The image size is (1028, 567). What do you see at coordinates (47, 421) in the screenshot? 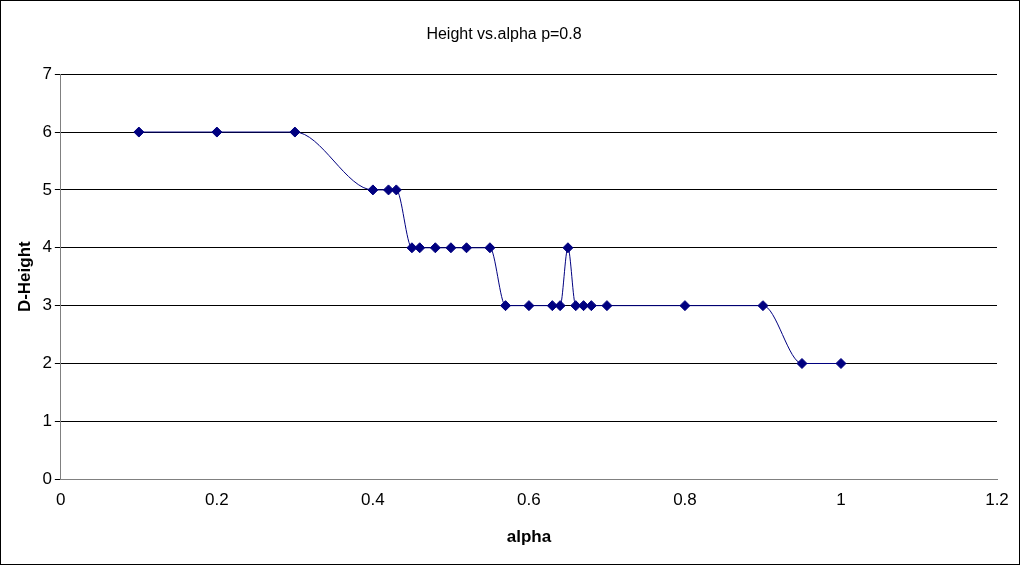
I see `y-tick-label: 1` at bounding box center [47, 421].